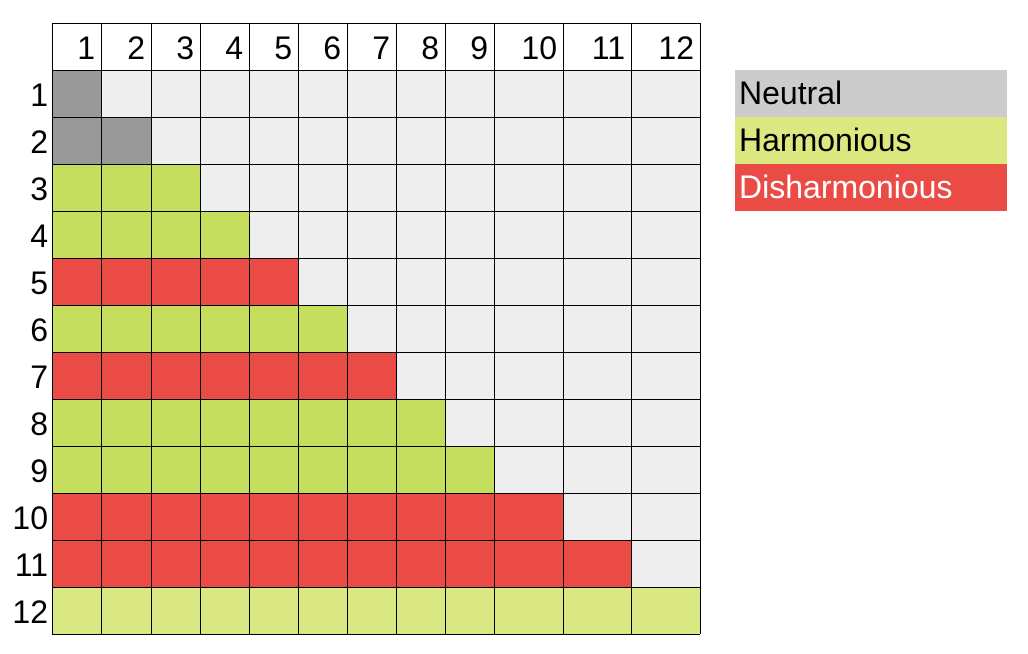 The image size is (1028, 654). Describe the element at coordinates (30, 518) in the screenshot. I see `row-label: 10` at that location.